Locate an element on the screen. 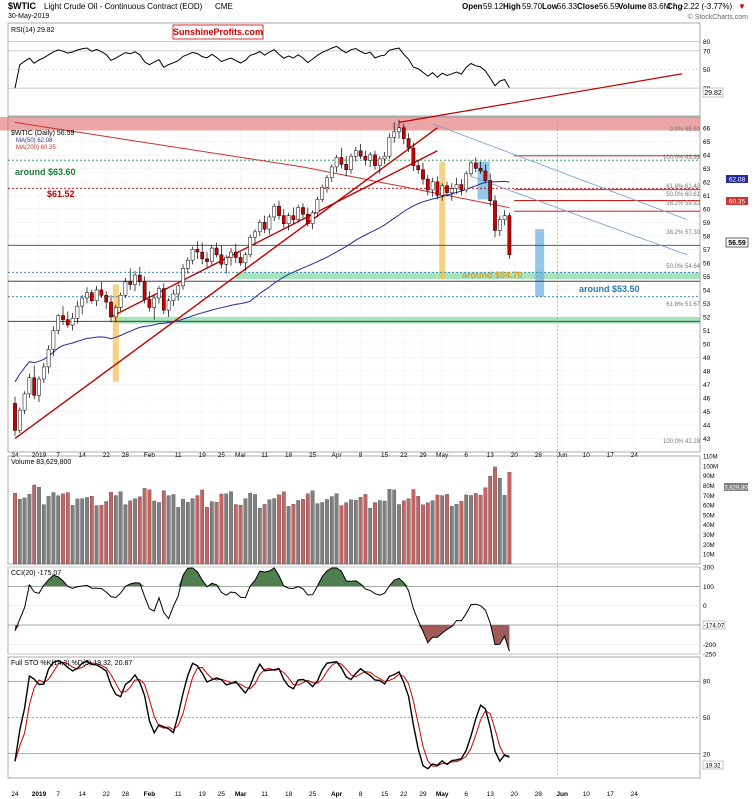 The height and width of the screenshot is (799, 756). volume-tick-label: 60M is located at coordinates (709, 507).